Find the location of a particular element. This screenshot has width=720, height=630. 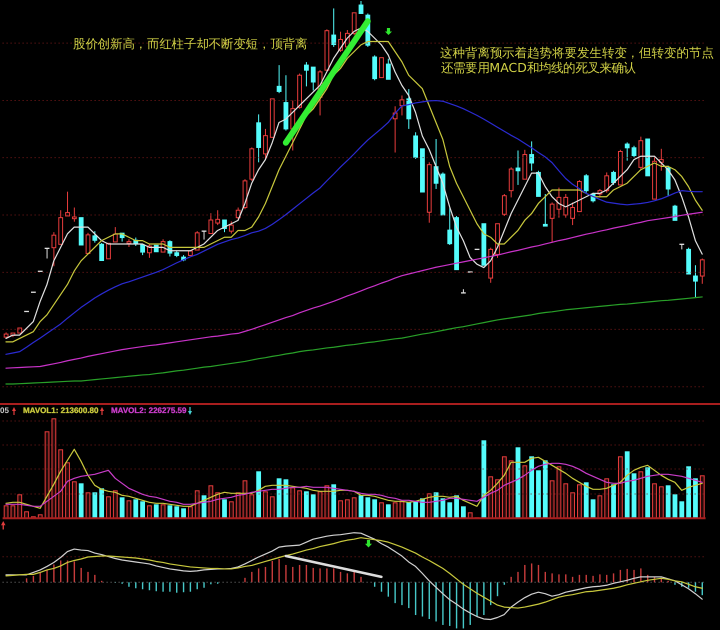

text: 05 is located at coordinates (4, 410).